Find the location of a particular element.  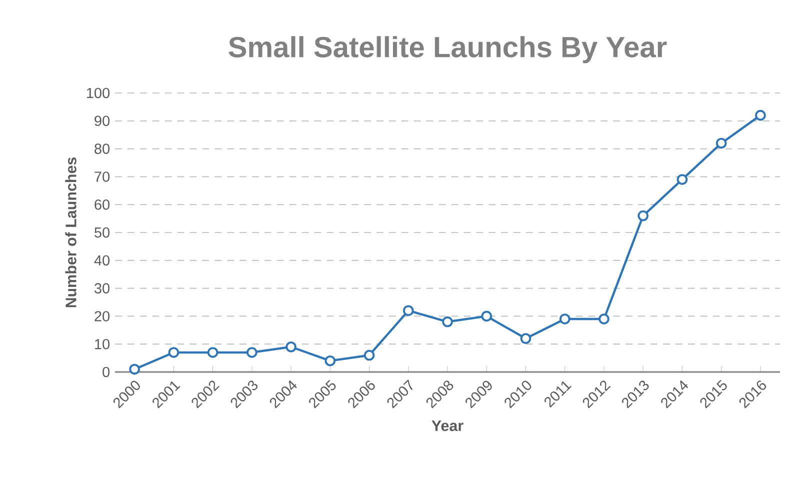

y-tick-label: 100 is located at coordinates (98, 93).